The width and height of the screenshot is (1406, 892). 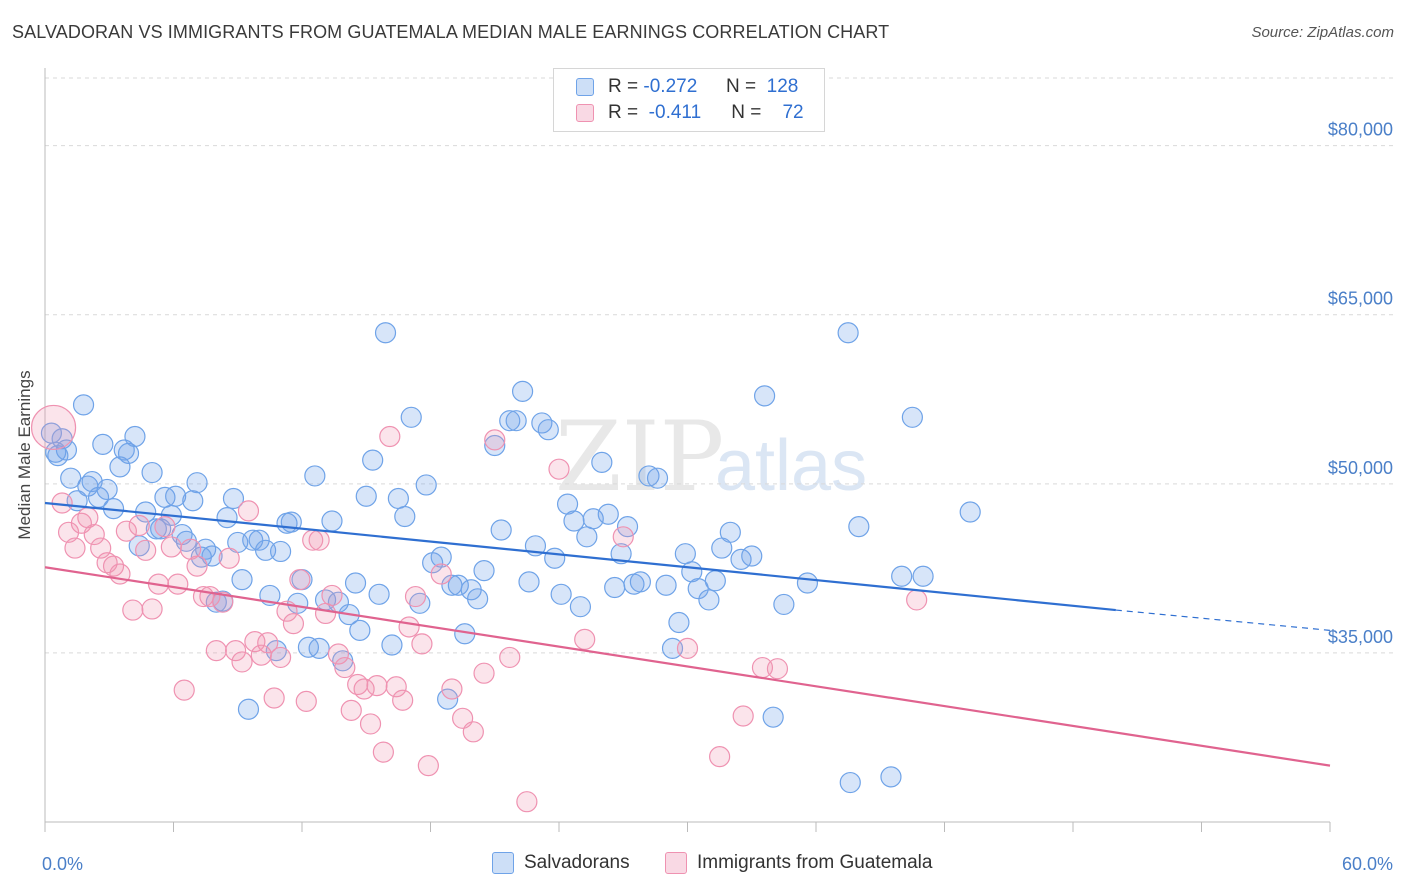 I want to click on legend-item-guatemala: Immigrants from Guatemala, so click(x=798, y=863).